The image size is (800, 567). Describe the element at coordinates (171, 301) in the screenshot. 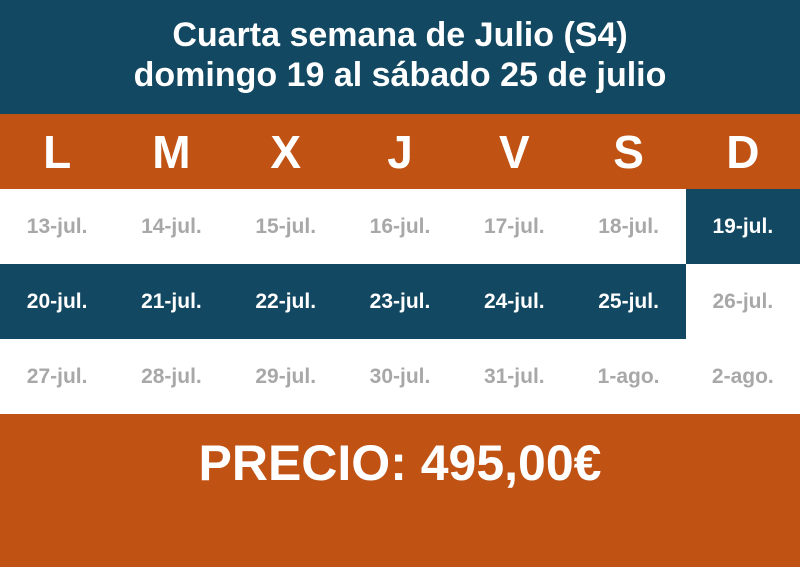

I see `calendar-day-selected: 21-jul.` at that location.